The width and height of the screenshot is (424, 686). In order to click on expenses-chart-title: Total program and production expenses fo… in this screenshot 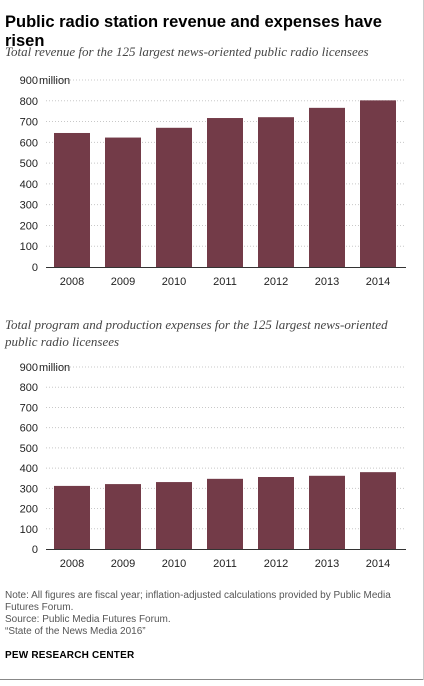, I will do `click(196, 333)`.